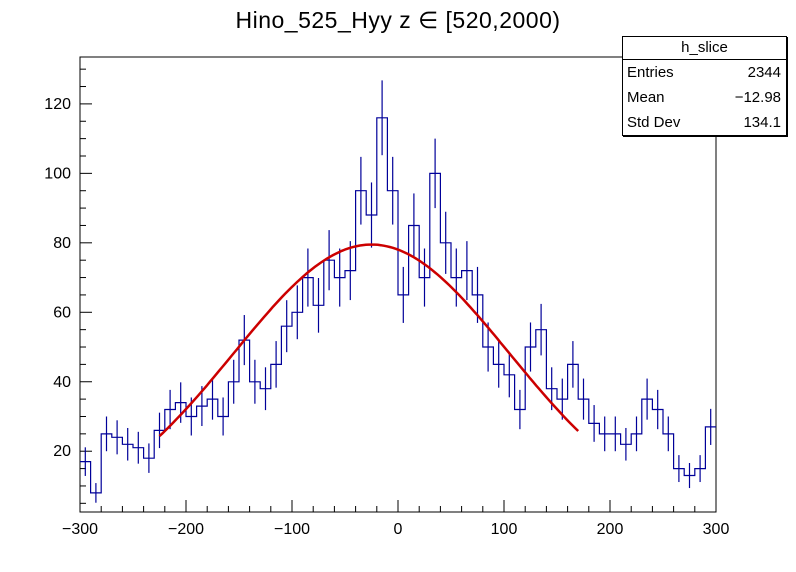 The height and width of the screenshot is (572, 796). Describe the element at coordinates (186, 529) in the screenshot. I see `svg-text: −200` at that location.